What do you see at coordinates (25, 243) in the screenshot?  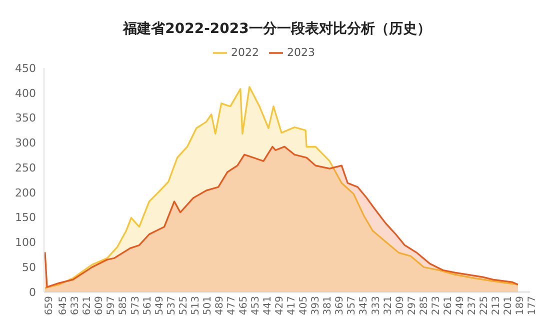 I see `y-tick-label: 100` at bounding box center [25, 243].